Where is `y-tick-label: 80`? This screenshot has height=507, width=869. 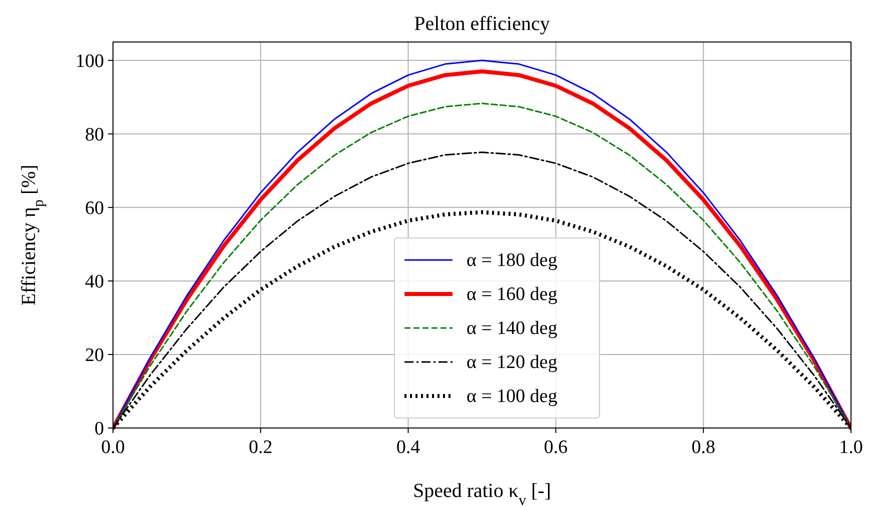 y-tick-label: 80 is located at coordinates (94, 135).